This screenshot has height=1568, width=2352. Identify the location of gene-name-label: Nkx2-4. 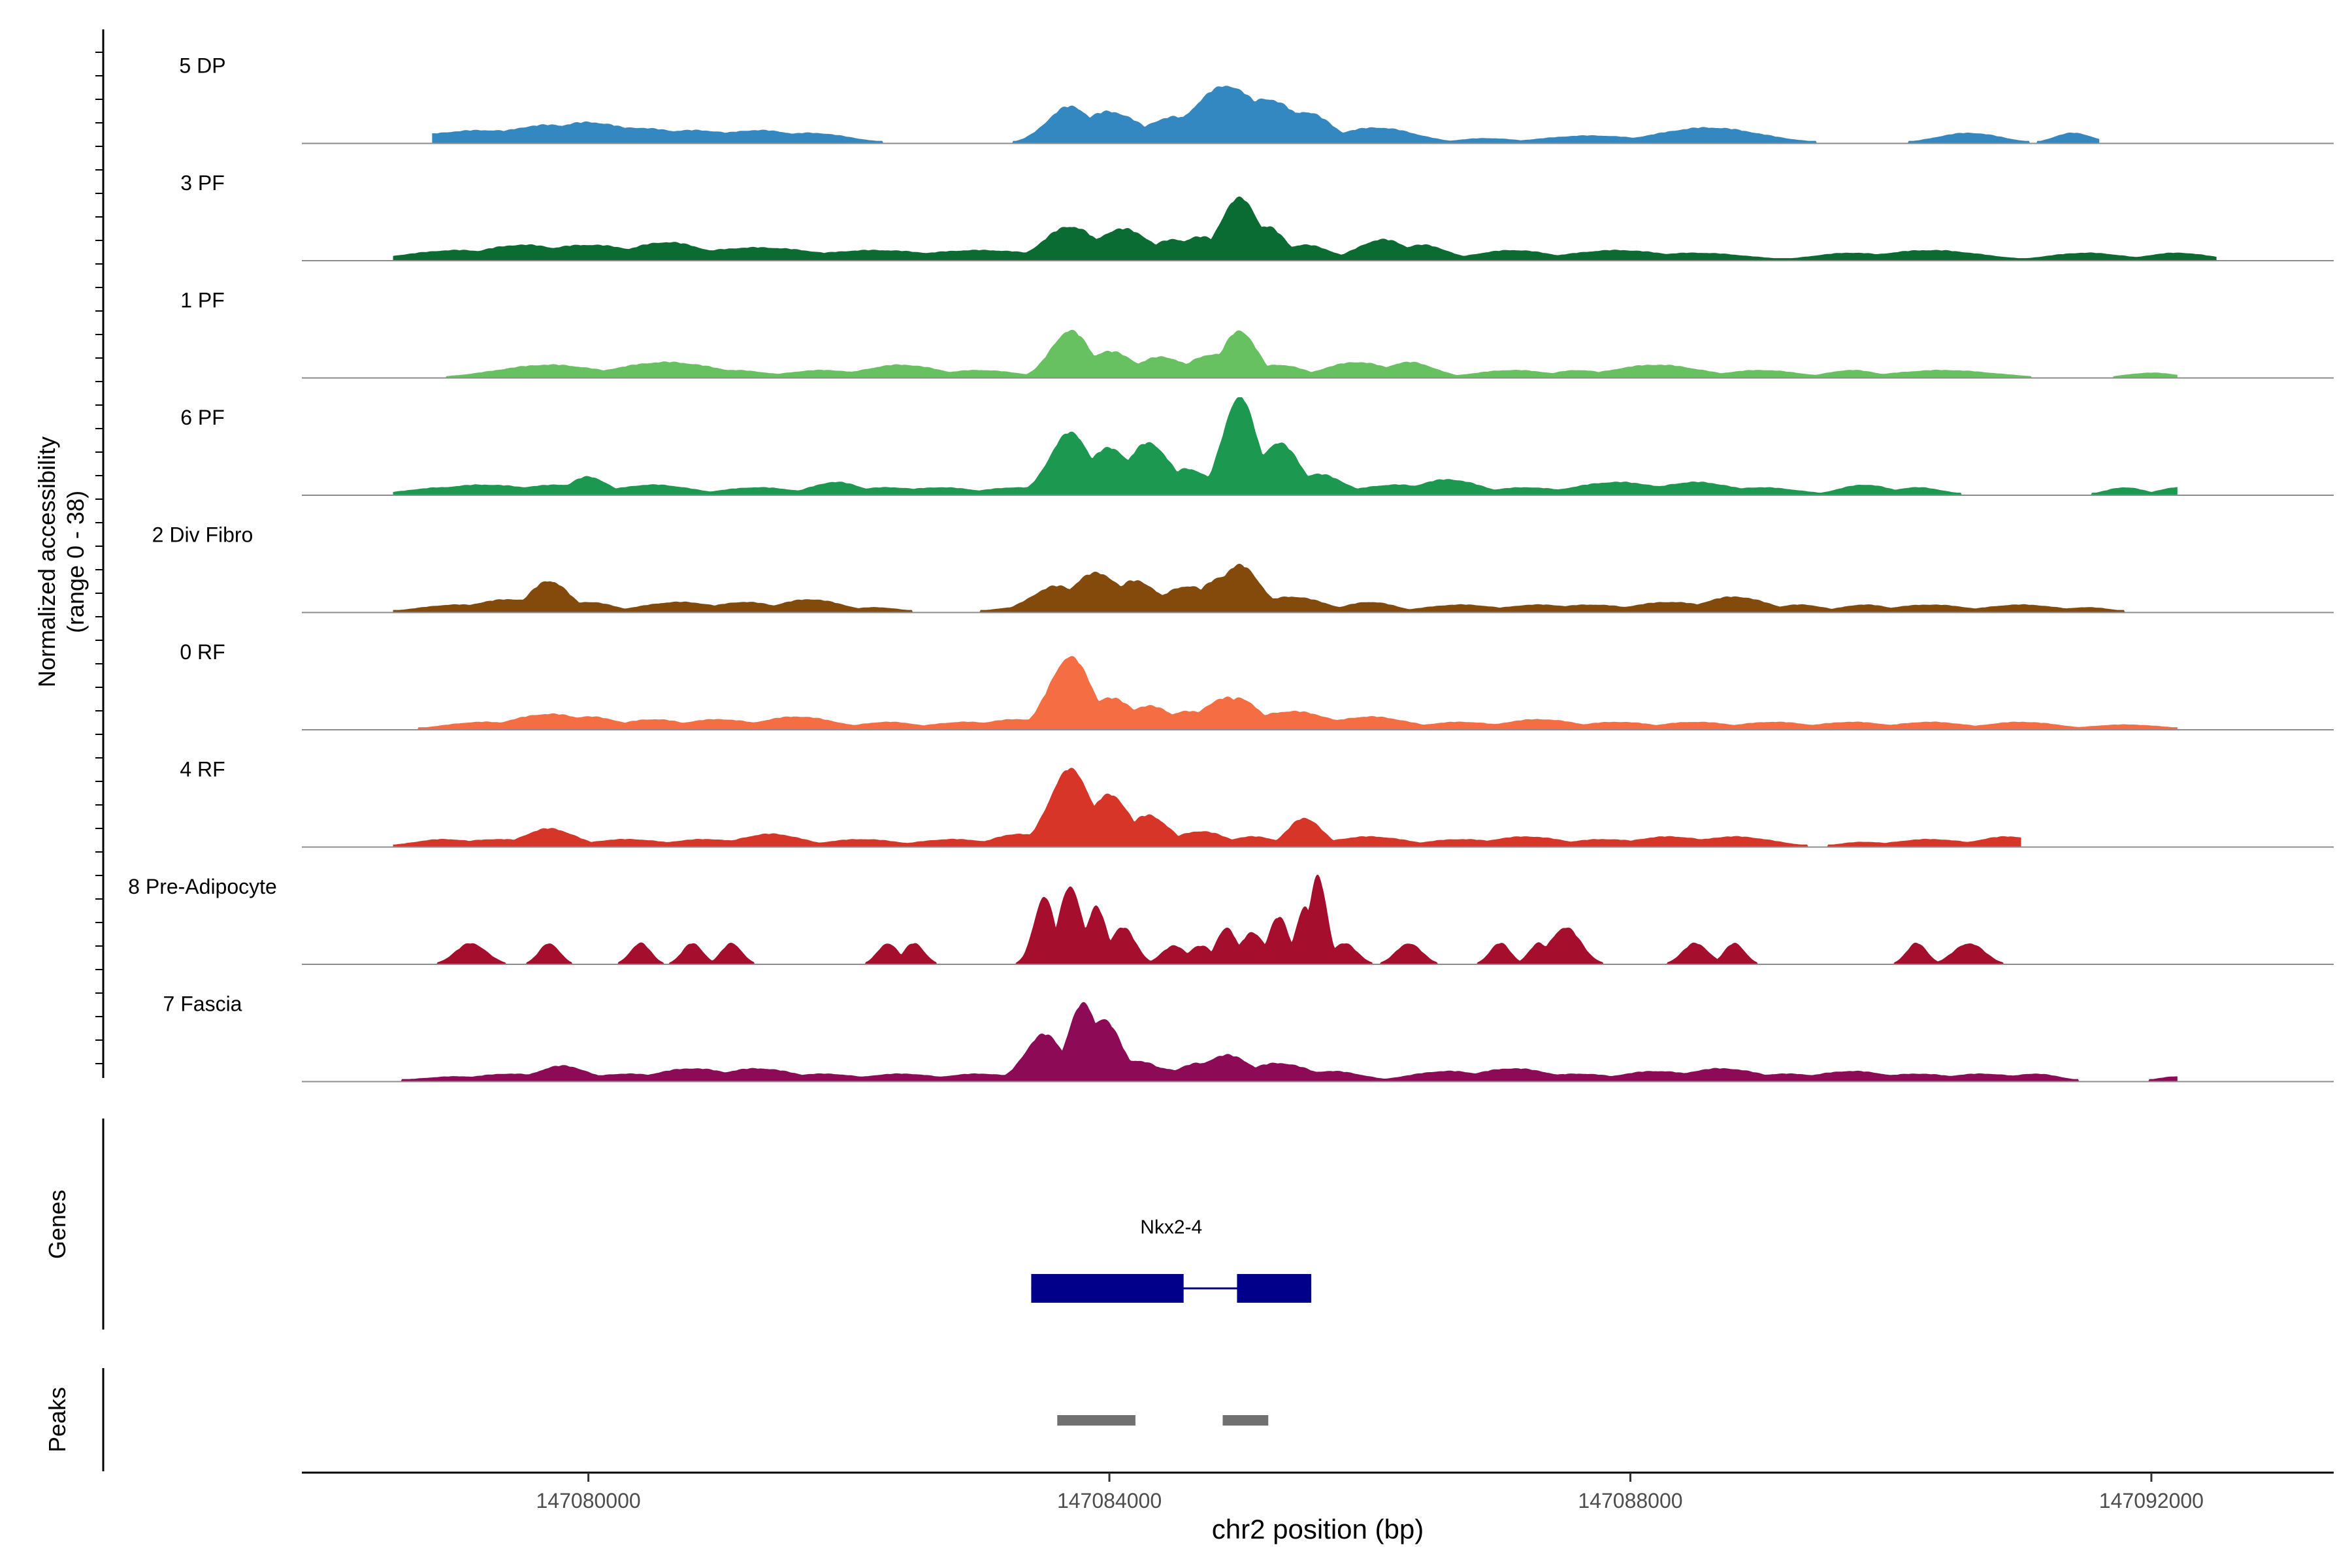
(1171, 1227).